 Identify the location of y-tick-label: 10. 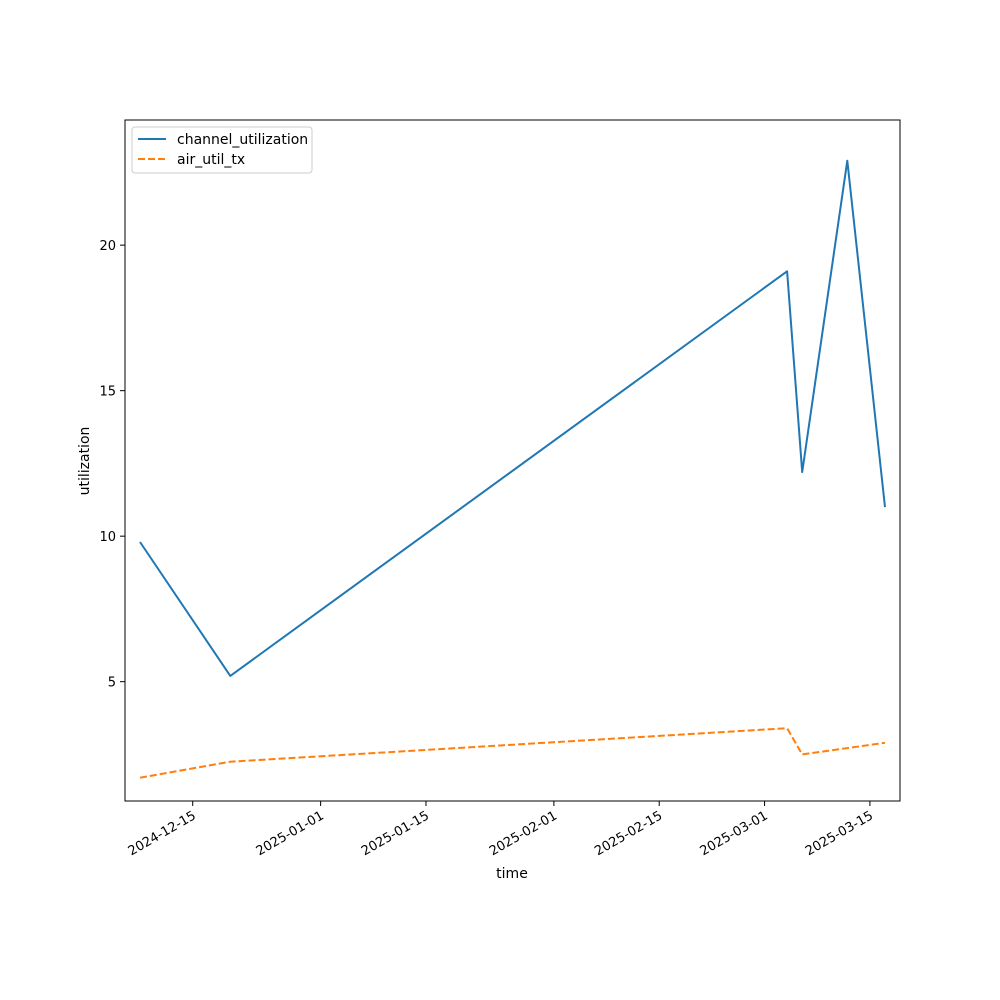
(107, 537).